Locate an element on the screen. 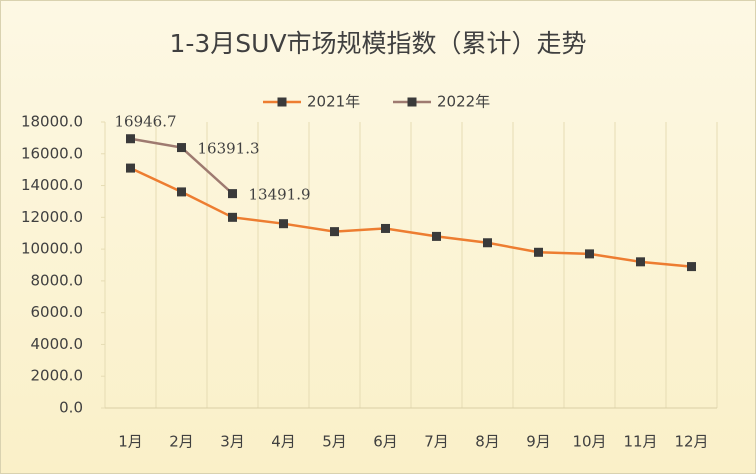 Image resolution: width=756 pixels, height=474 pixels. y-tick-label: 10000.0 is located at coordinates (52, 249).